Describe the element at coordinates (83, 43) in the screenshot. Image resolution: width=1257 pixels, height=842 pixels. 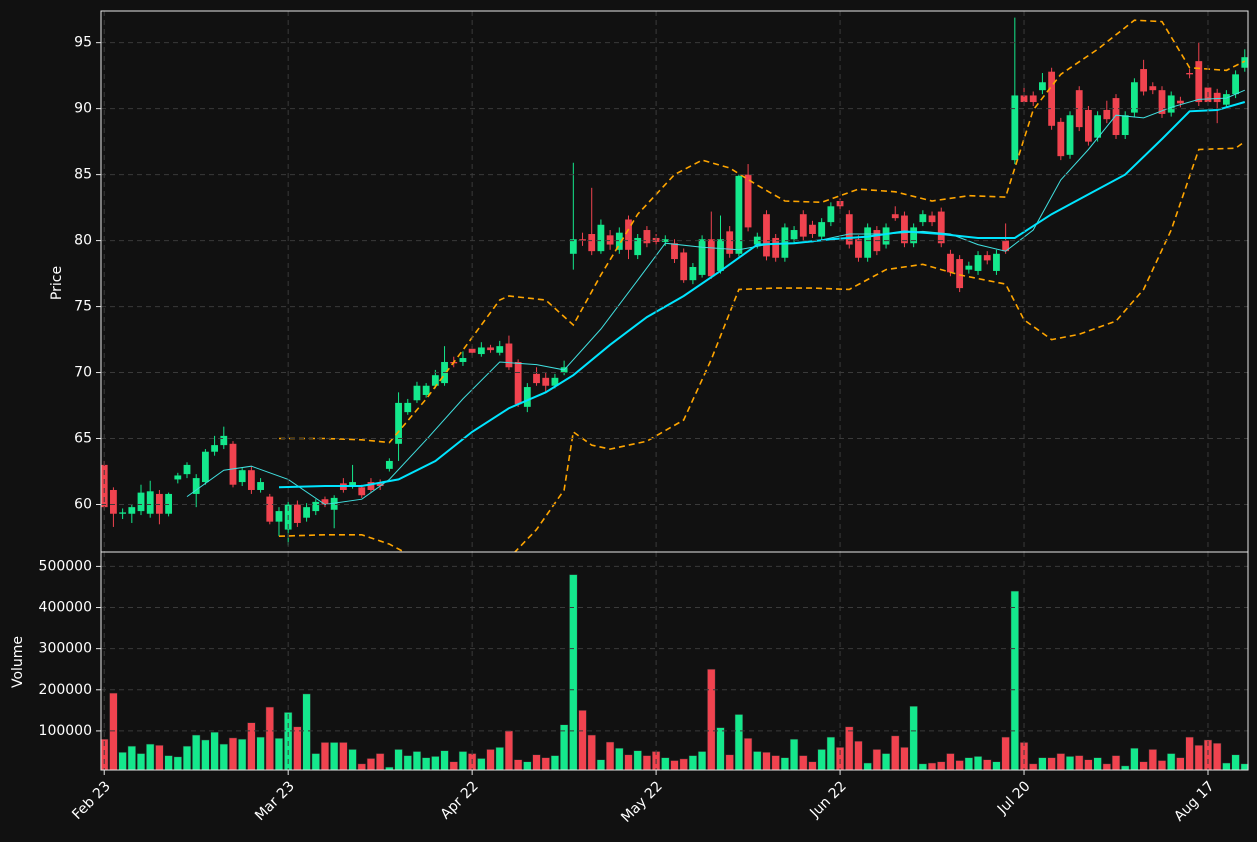
I see `y-tick-label: 95` at that location.